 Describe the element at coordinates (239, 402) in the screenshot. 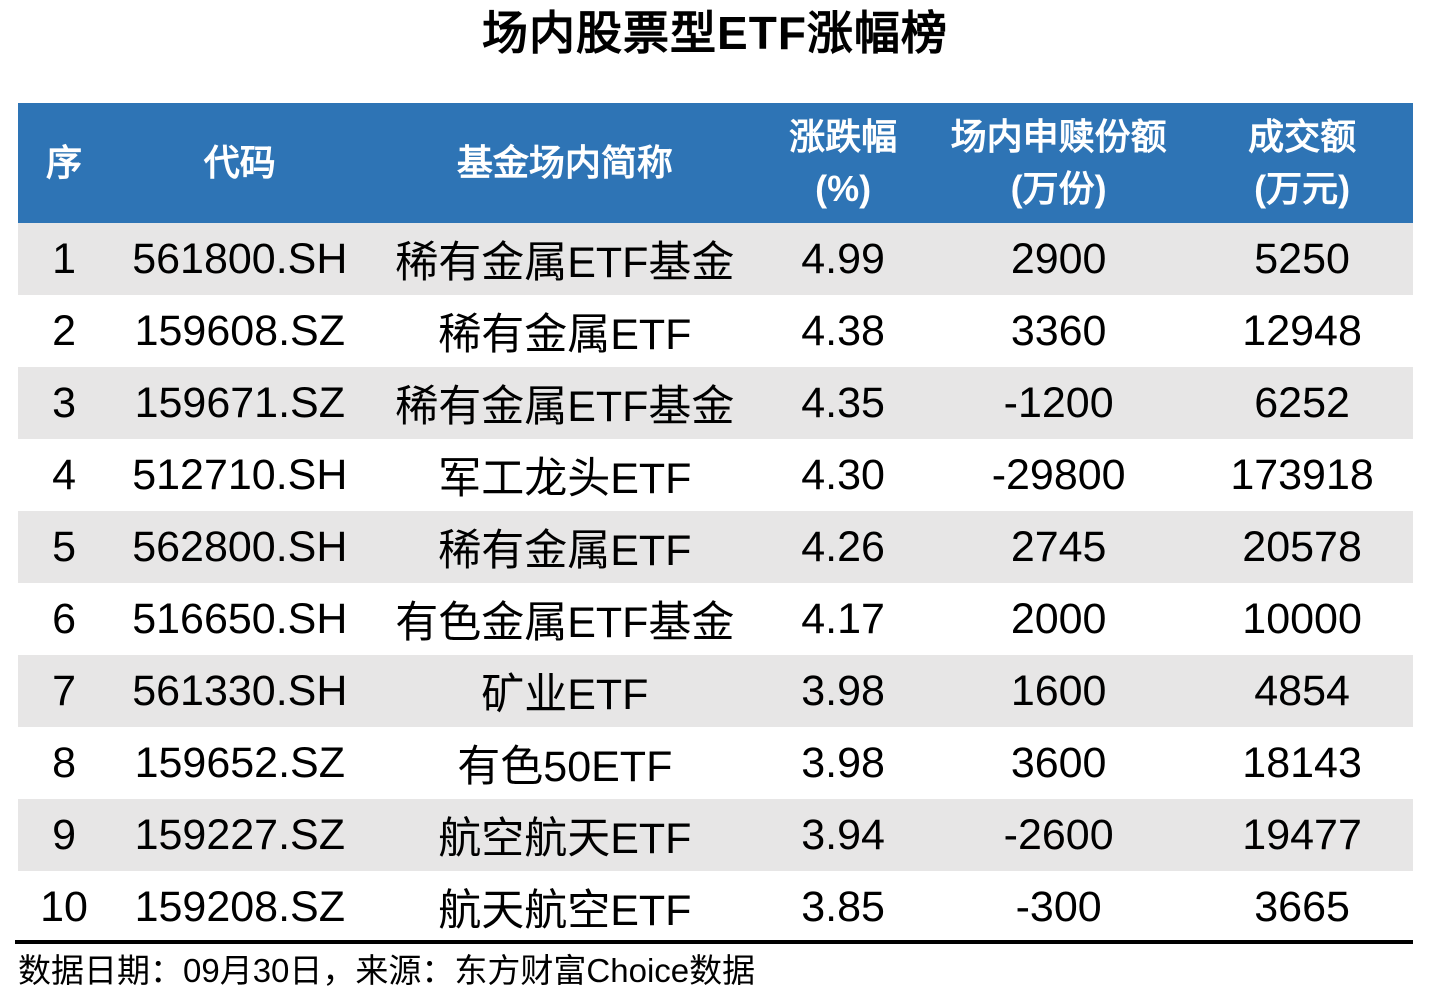

I see `cell-code: 159671.SZ` at that location.